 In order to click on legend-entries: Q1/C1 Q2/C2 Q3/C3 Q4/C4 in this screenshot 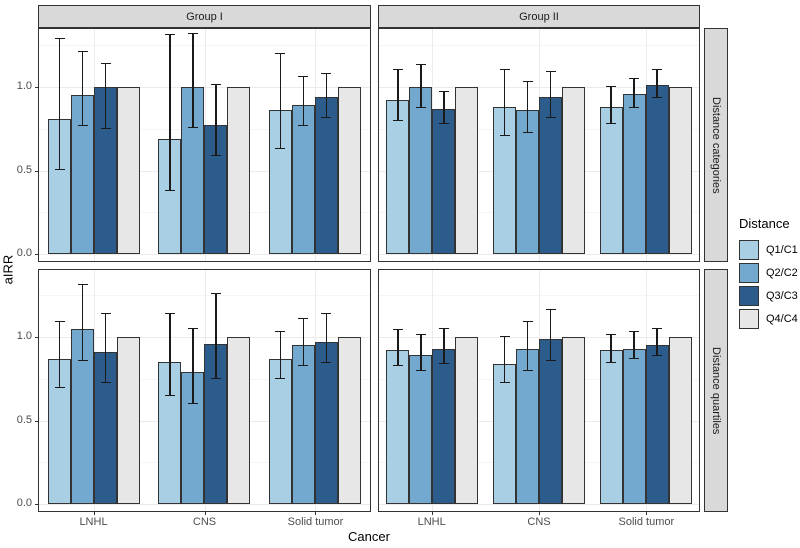, I will do `click(768, 284)`.